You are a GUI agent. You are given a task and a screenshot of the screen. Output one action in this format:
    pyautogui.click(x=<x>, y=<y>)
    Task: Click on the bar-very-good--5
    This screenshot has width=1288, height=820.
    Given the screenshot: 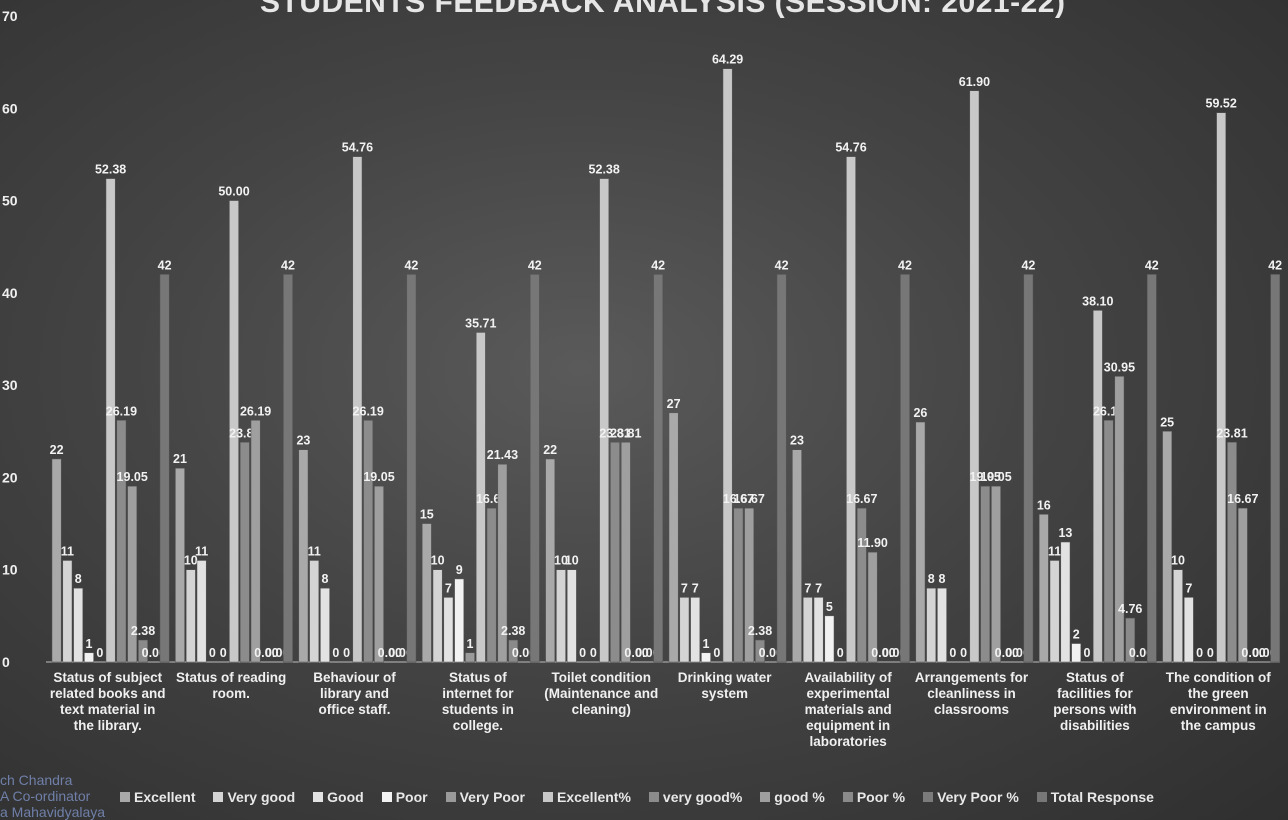 What is the action you would take?
    pyautogui.click(x=738, y=585)
    